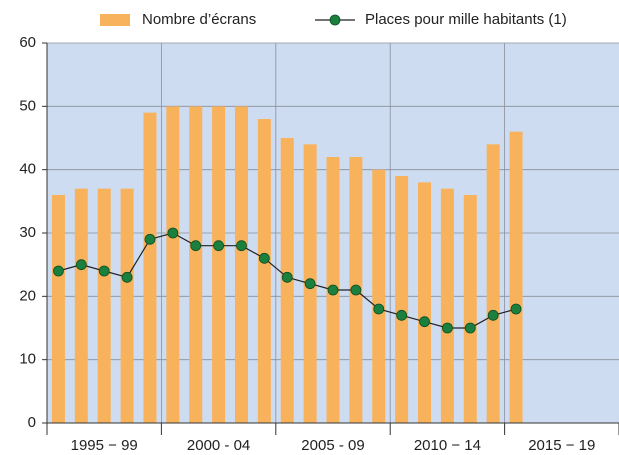 This screenshot has width=619, height=455. What do you see at coordinates (447, 445) in the screenshot?
I see `x-group-label: 2010 − 14` at bounding box center [447, 445].